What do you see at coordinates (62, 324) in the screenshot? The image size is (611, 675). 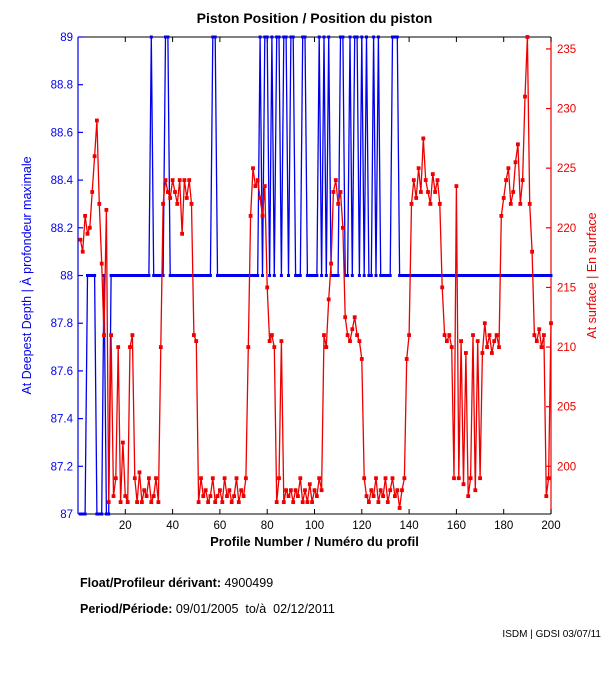 I see `left-axis-tick-label: 87.8` at bounding box center [62, 324].